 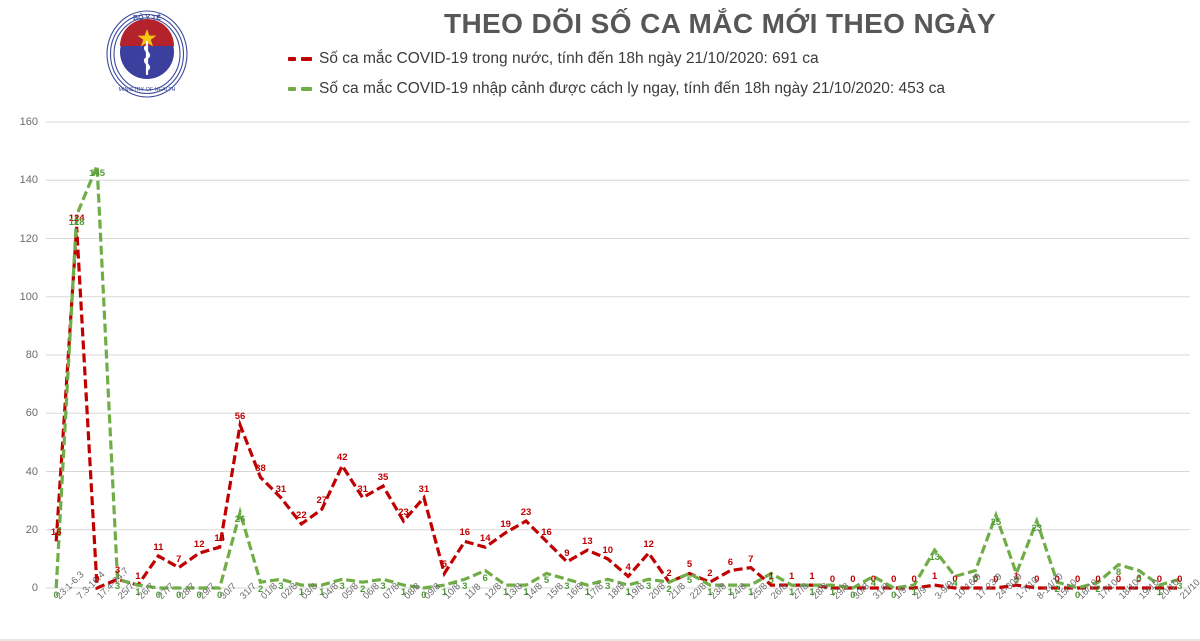 What do you see at coordinates (720, 23) in the screenshot?
I see `page-title: THEO DÕI SỐ CA MẮC MỚI THEO NGÀY` at bounding box center [720, 23].